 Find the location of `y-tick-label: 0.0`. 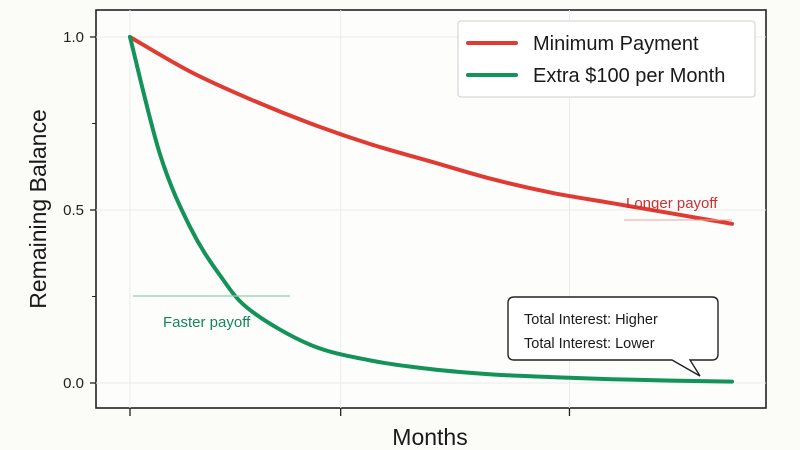

y-tick-label: 0.0 is located at coordinates (73, 383).